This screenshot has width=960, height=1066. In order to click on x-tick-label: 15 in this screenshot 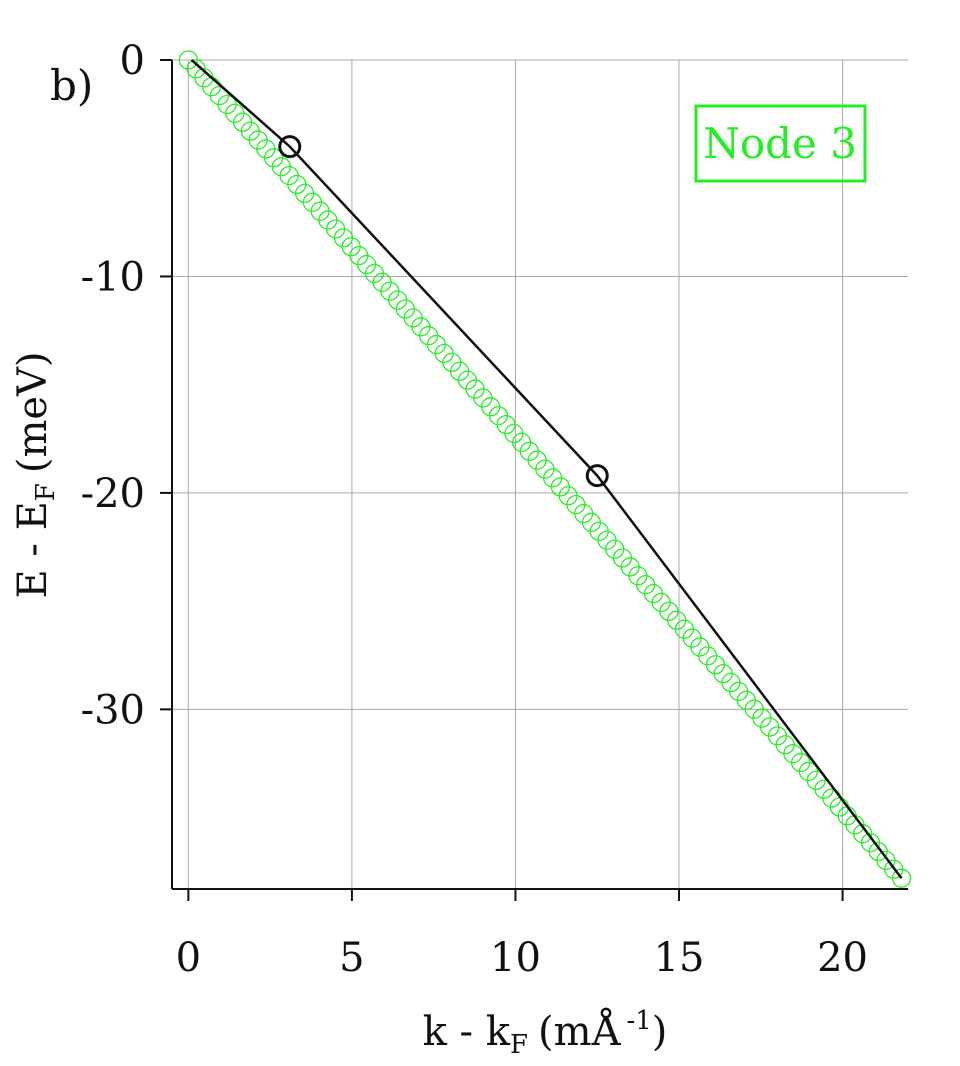, I will do `click(679, 958)`.